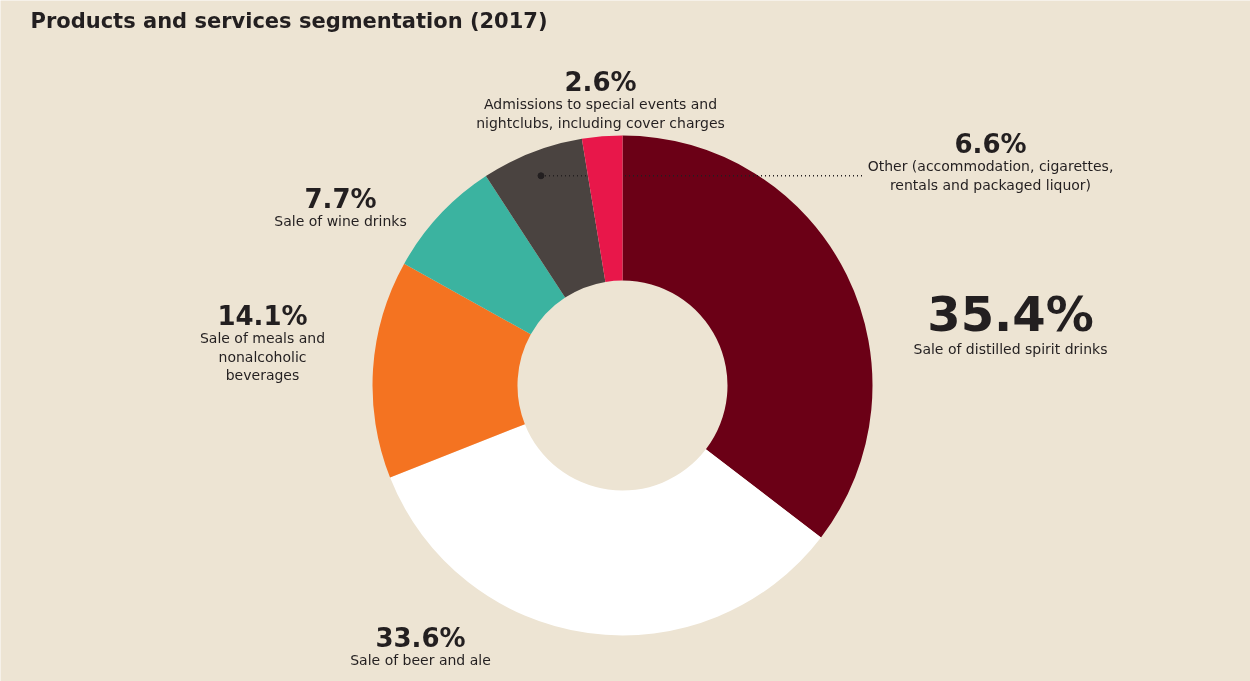  Describe the element at coordinates (1010, 313) in the screenshot. I see `data-label: 35.4%` at that location.